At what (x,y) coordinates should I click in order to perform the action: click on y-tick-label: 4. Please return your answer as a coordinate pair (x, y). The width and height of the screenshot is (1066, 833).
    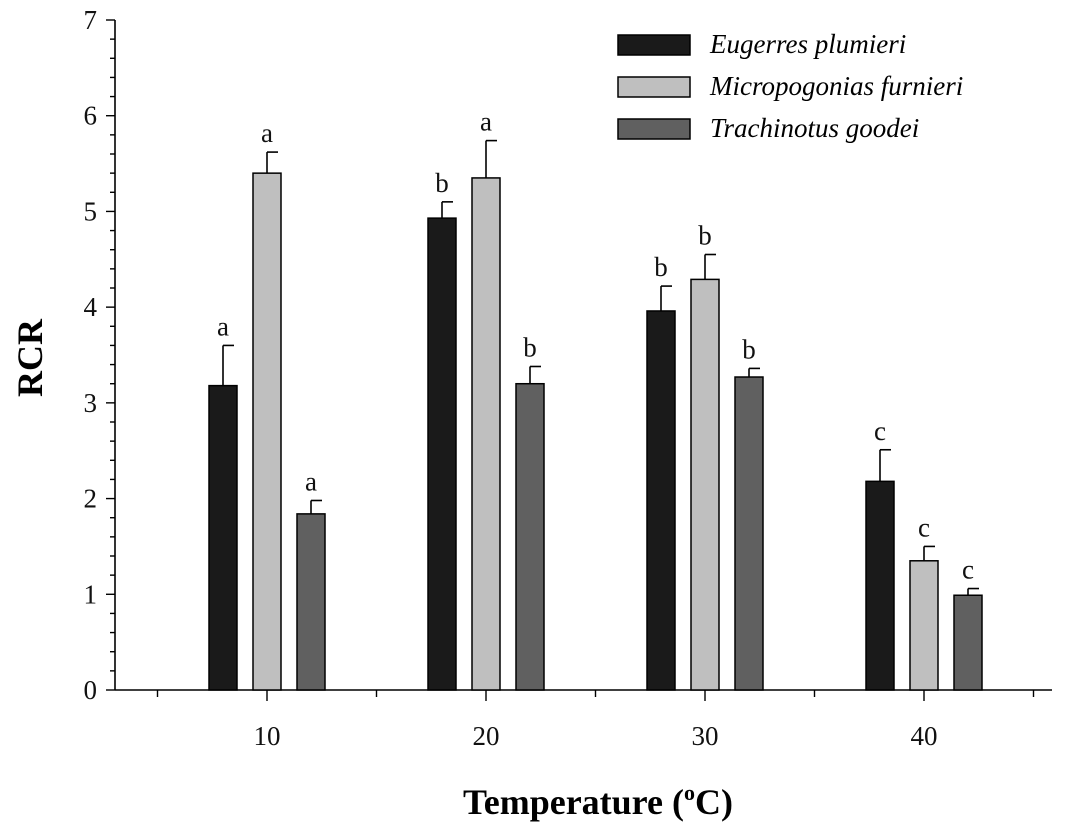
    Looking at the image, I should click on (91, 307).